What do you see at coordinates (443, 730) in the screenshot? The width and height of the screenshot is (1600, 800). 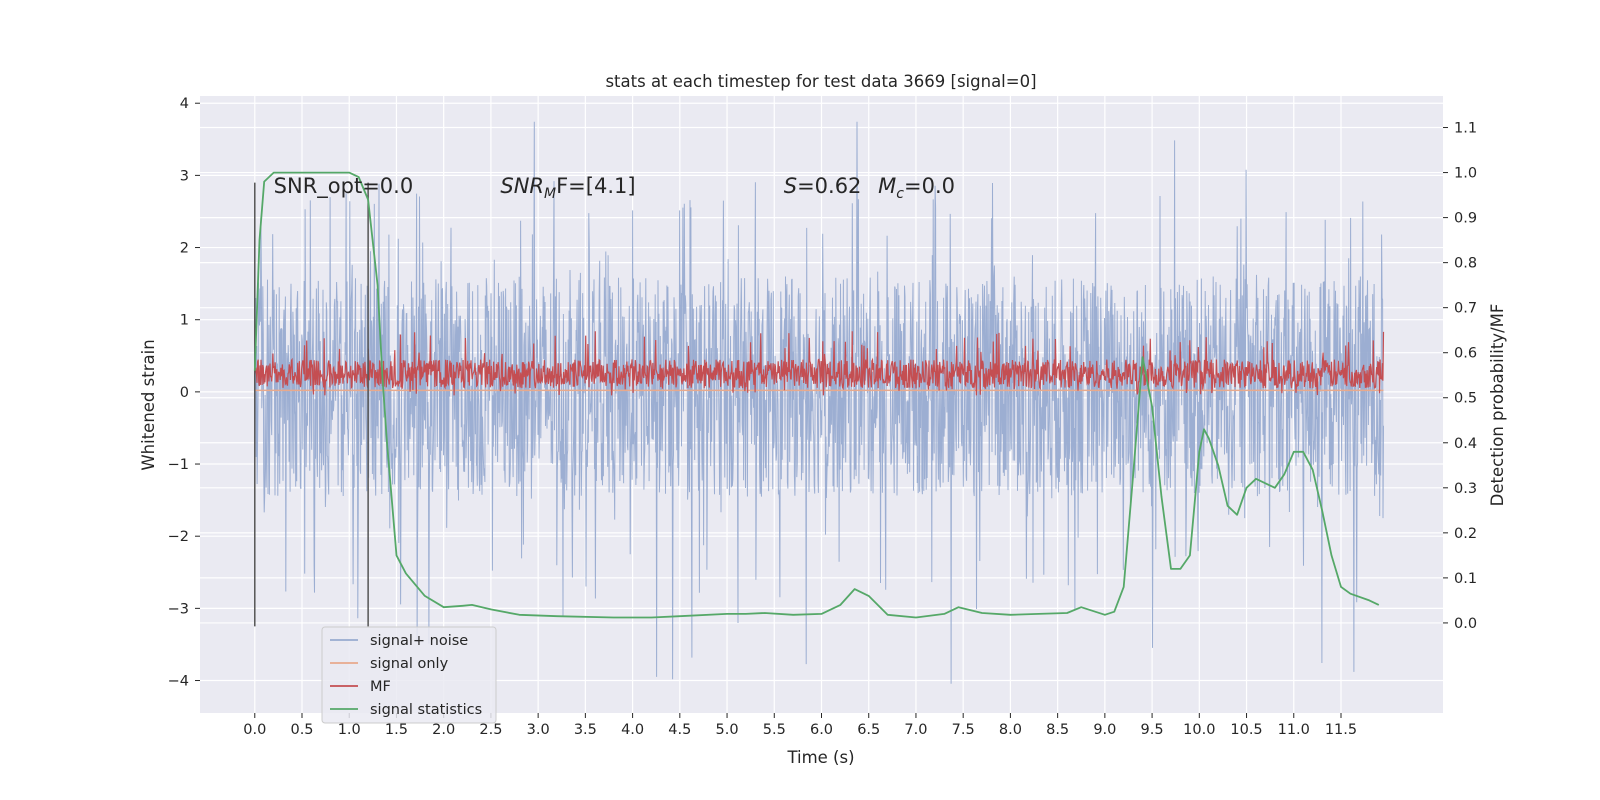 I see `x-tick-label: 2.0` at bounding box center [443, 730].